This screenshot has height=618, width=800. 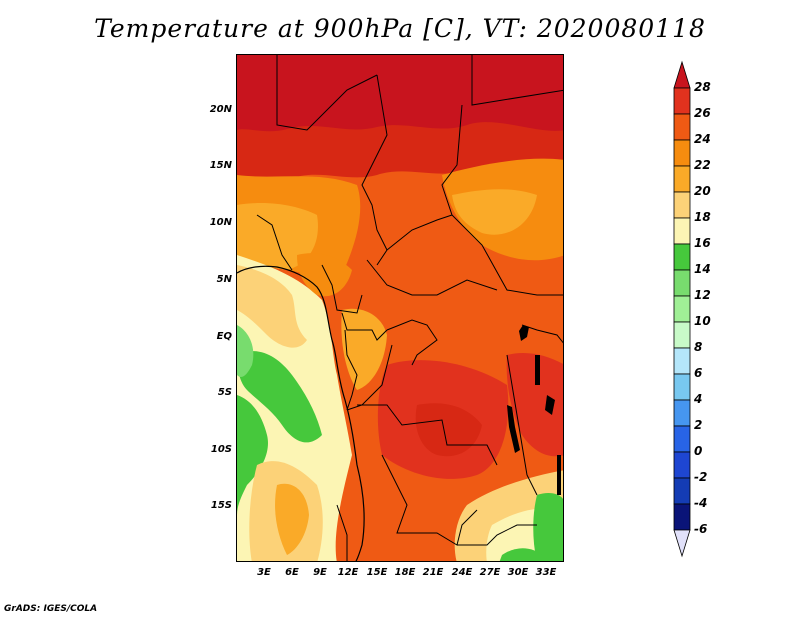 I want to click on lat-label-10s: 10S, so click(x=221, y=449).